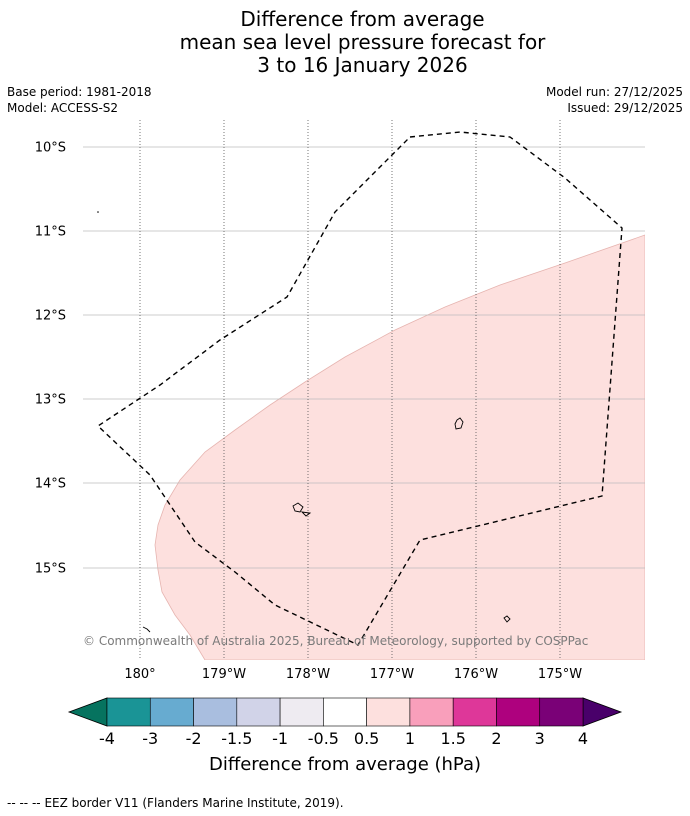 Image resolution: width=690 pixels, height=816 pixels. Describe the element at coordinates (366, 738) in the screenshot. I see `colorbar-tick-label: 0.5` at that location.